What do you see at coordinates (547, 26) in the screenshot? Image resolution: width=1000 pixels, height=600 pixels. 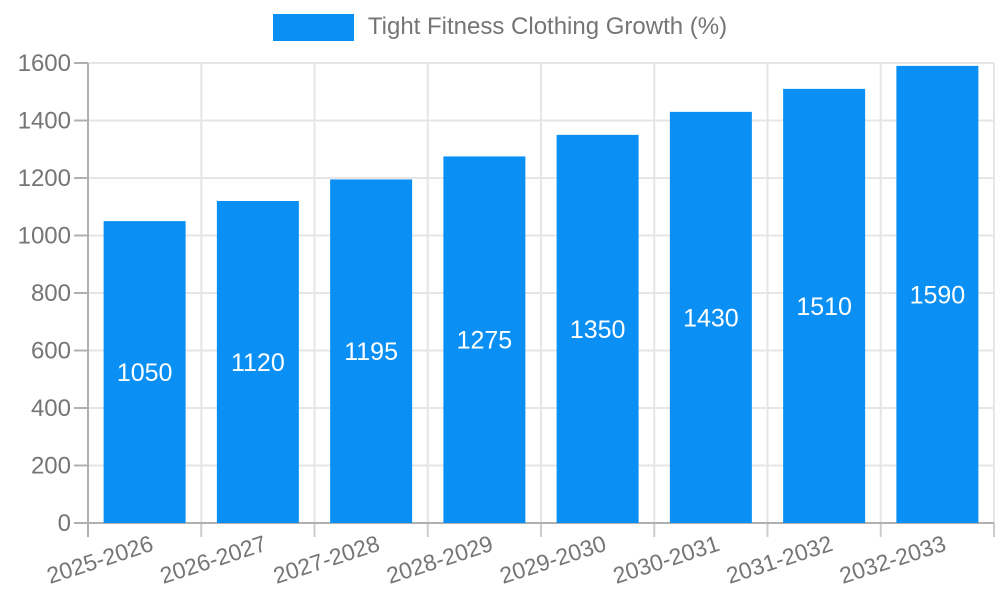 I see `legend-label: Tight Fitness Clothing Growth (%)` at bounding box center [547, 26].